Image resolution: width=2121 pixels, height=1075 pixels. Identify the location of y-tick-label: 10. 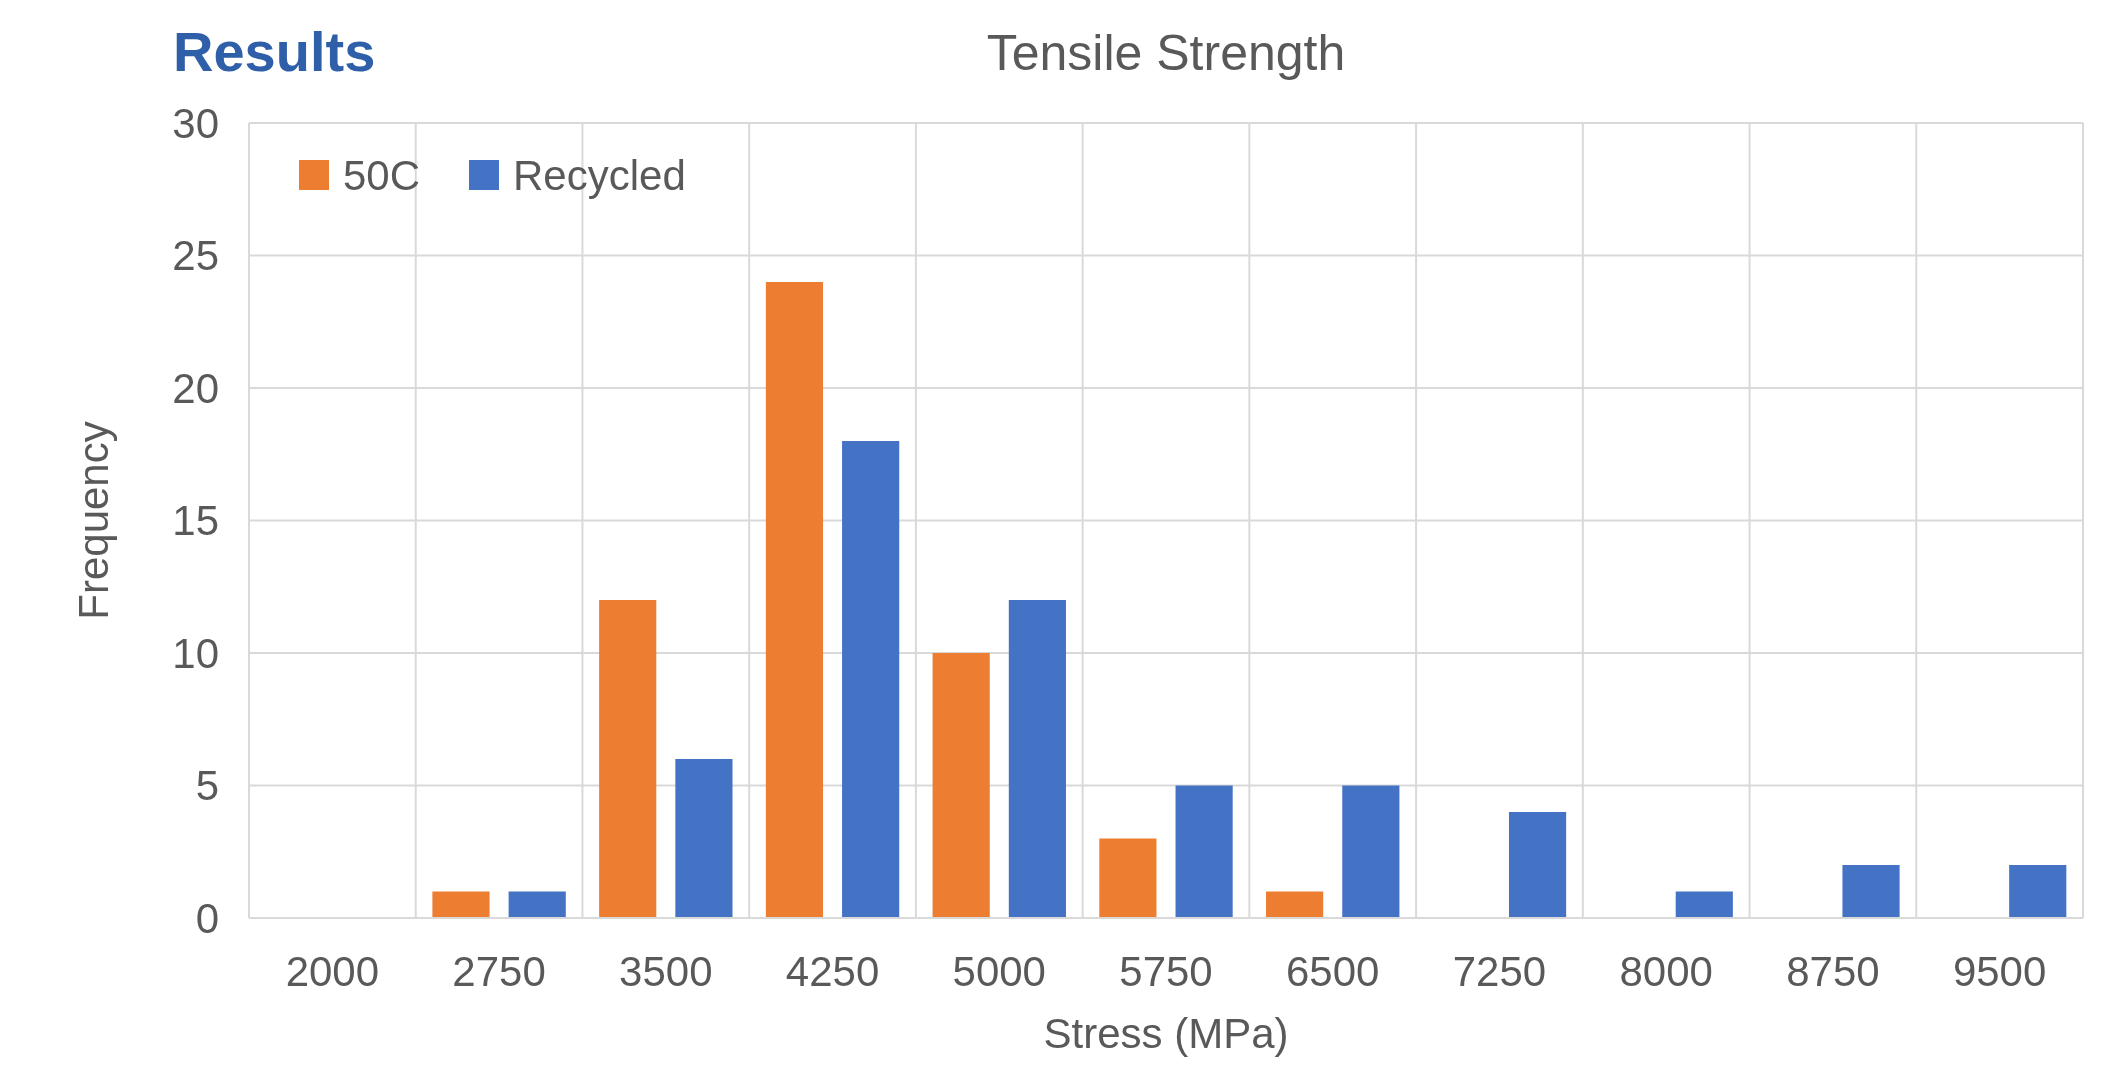
(195, 653).